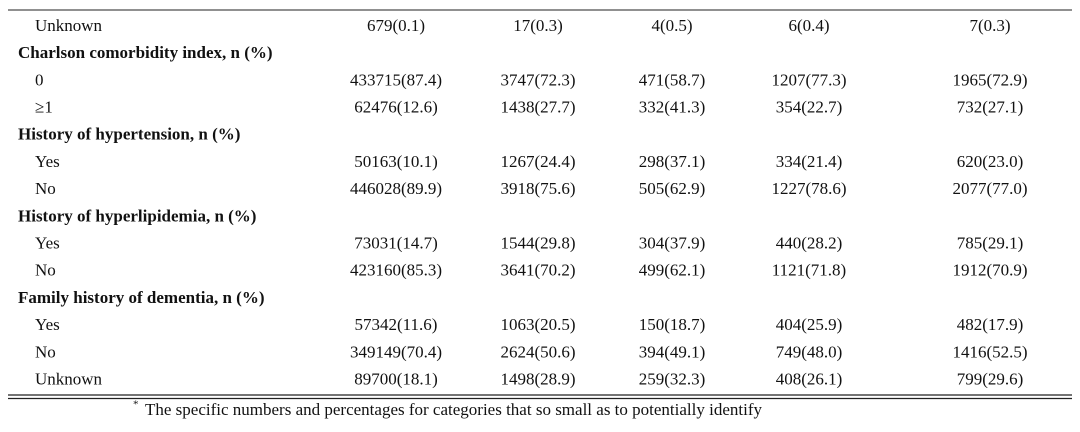 This screenshot has width=1080, height=432. Describe the element at coordinates (537, 79) in the screenshot. I see `cell: 3747(72.3)` at that location.